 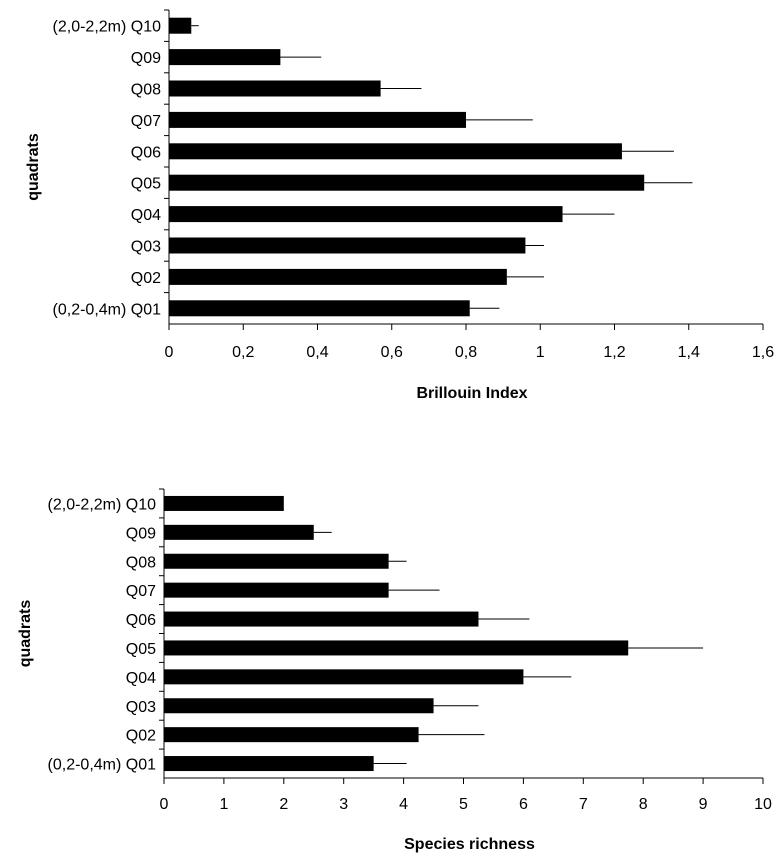 I want to click on x-tick-label: 0,2, so click(x=243, y=352).